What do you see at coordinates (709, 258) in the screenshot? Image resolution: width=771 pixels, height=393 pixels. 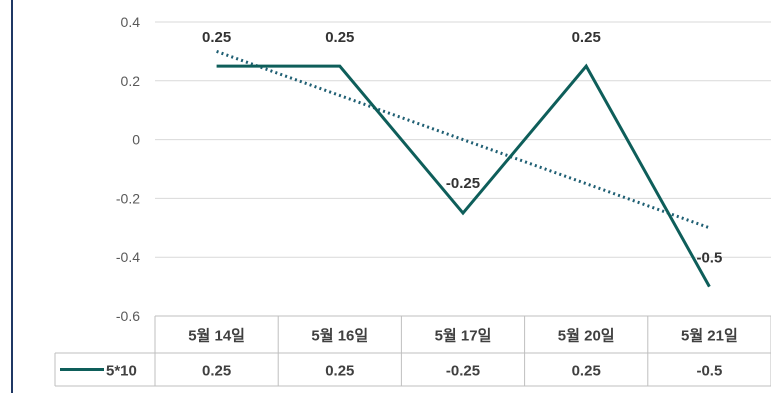 I see `data-label: -0.5` at bounding box center [709, 258].